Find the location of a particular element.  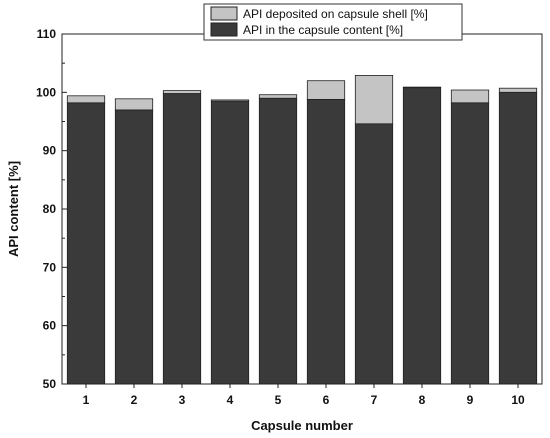

x-axis-title: Capsule number is located at coordinates (302, 425).